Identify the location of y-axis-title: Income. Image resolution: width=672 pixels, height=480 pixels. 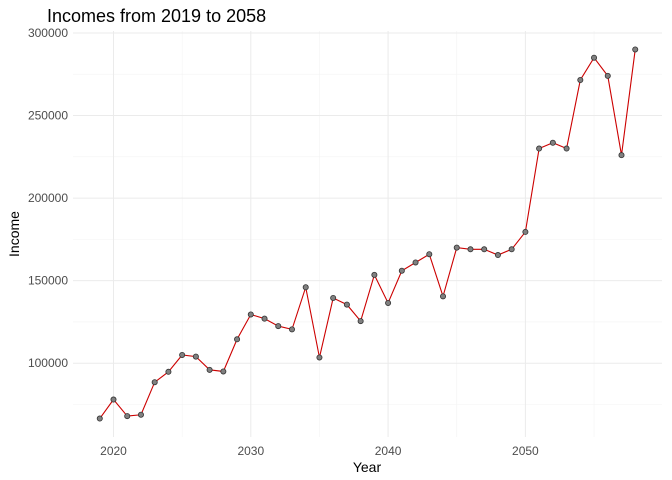
(14, 234).